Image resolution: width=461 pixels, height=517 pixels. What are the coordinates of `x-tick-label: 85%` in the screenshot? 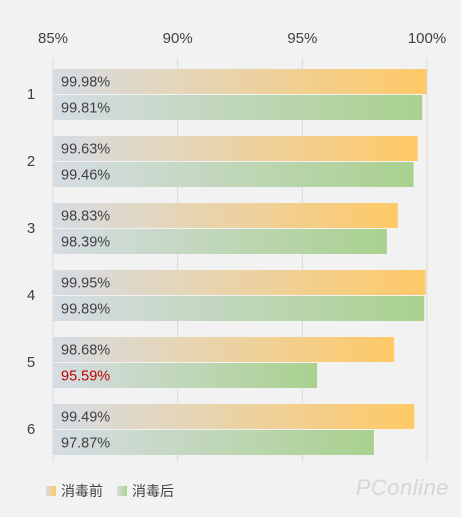 It's located at (53, 38).